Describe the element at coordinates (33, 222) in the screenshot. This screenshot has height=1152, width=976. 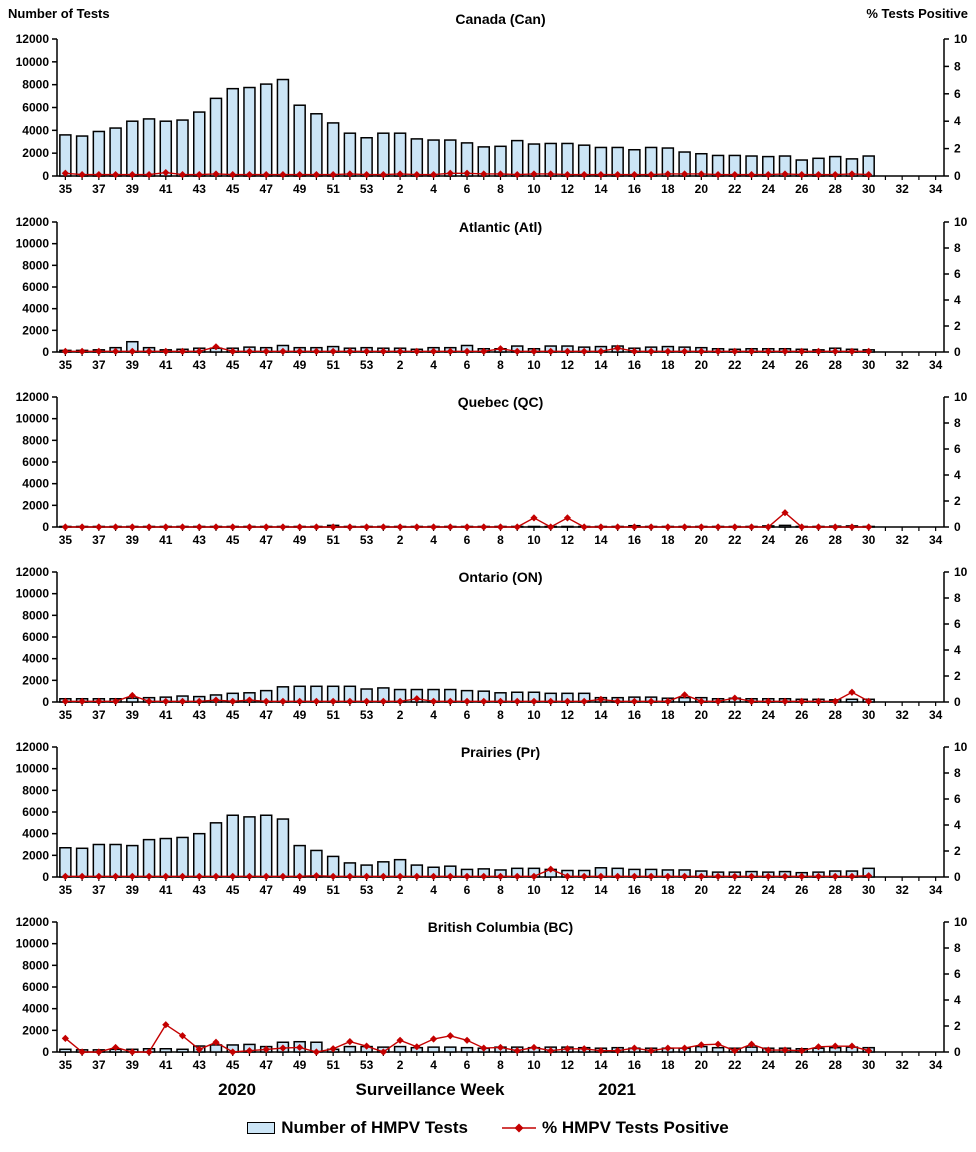
I see `left-tick-label: 12000` at that location.